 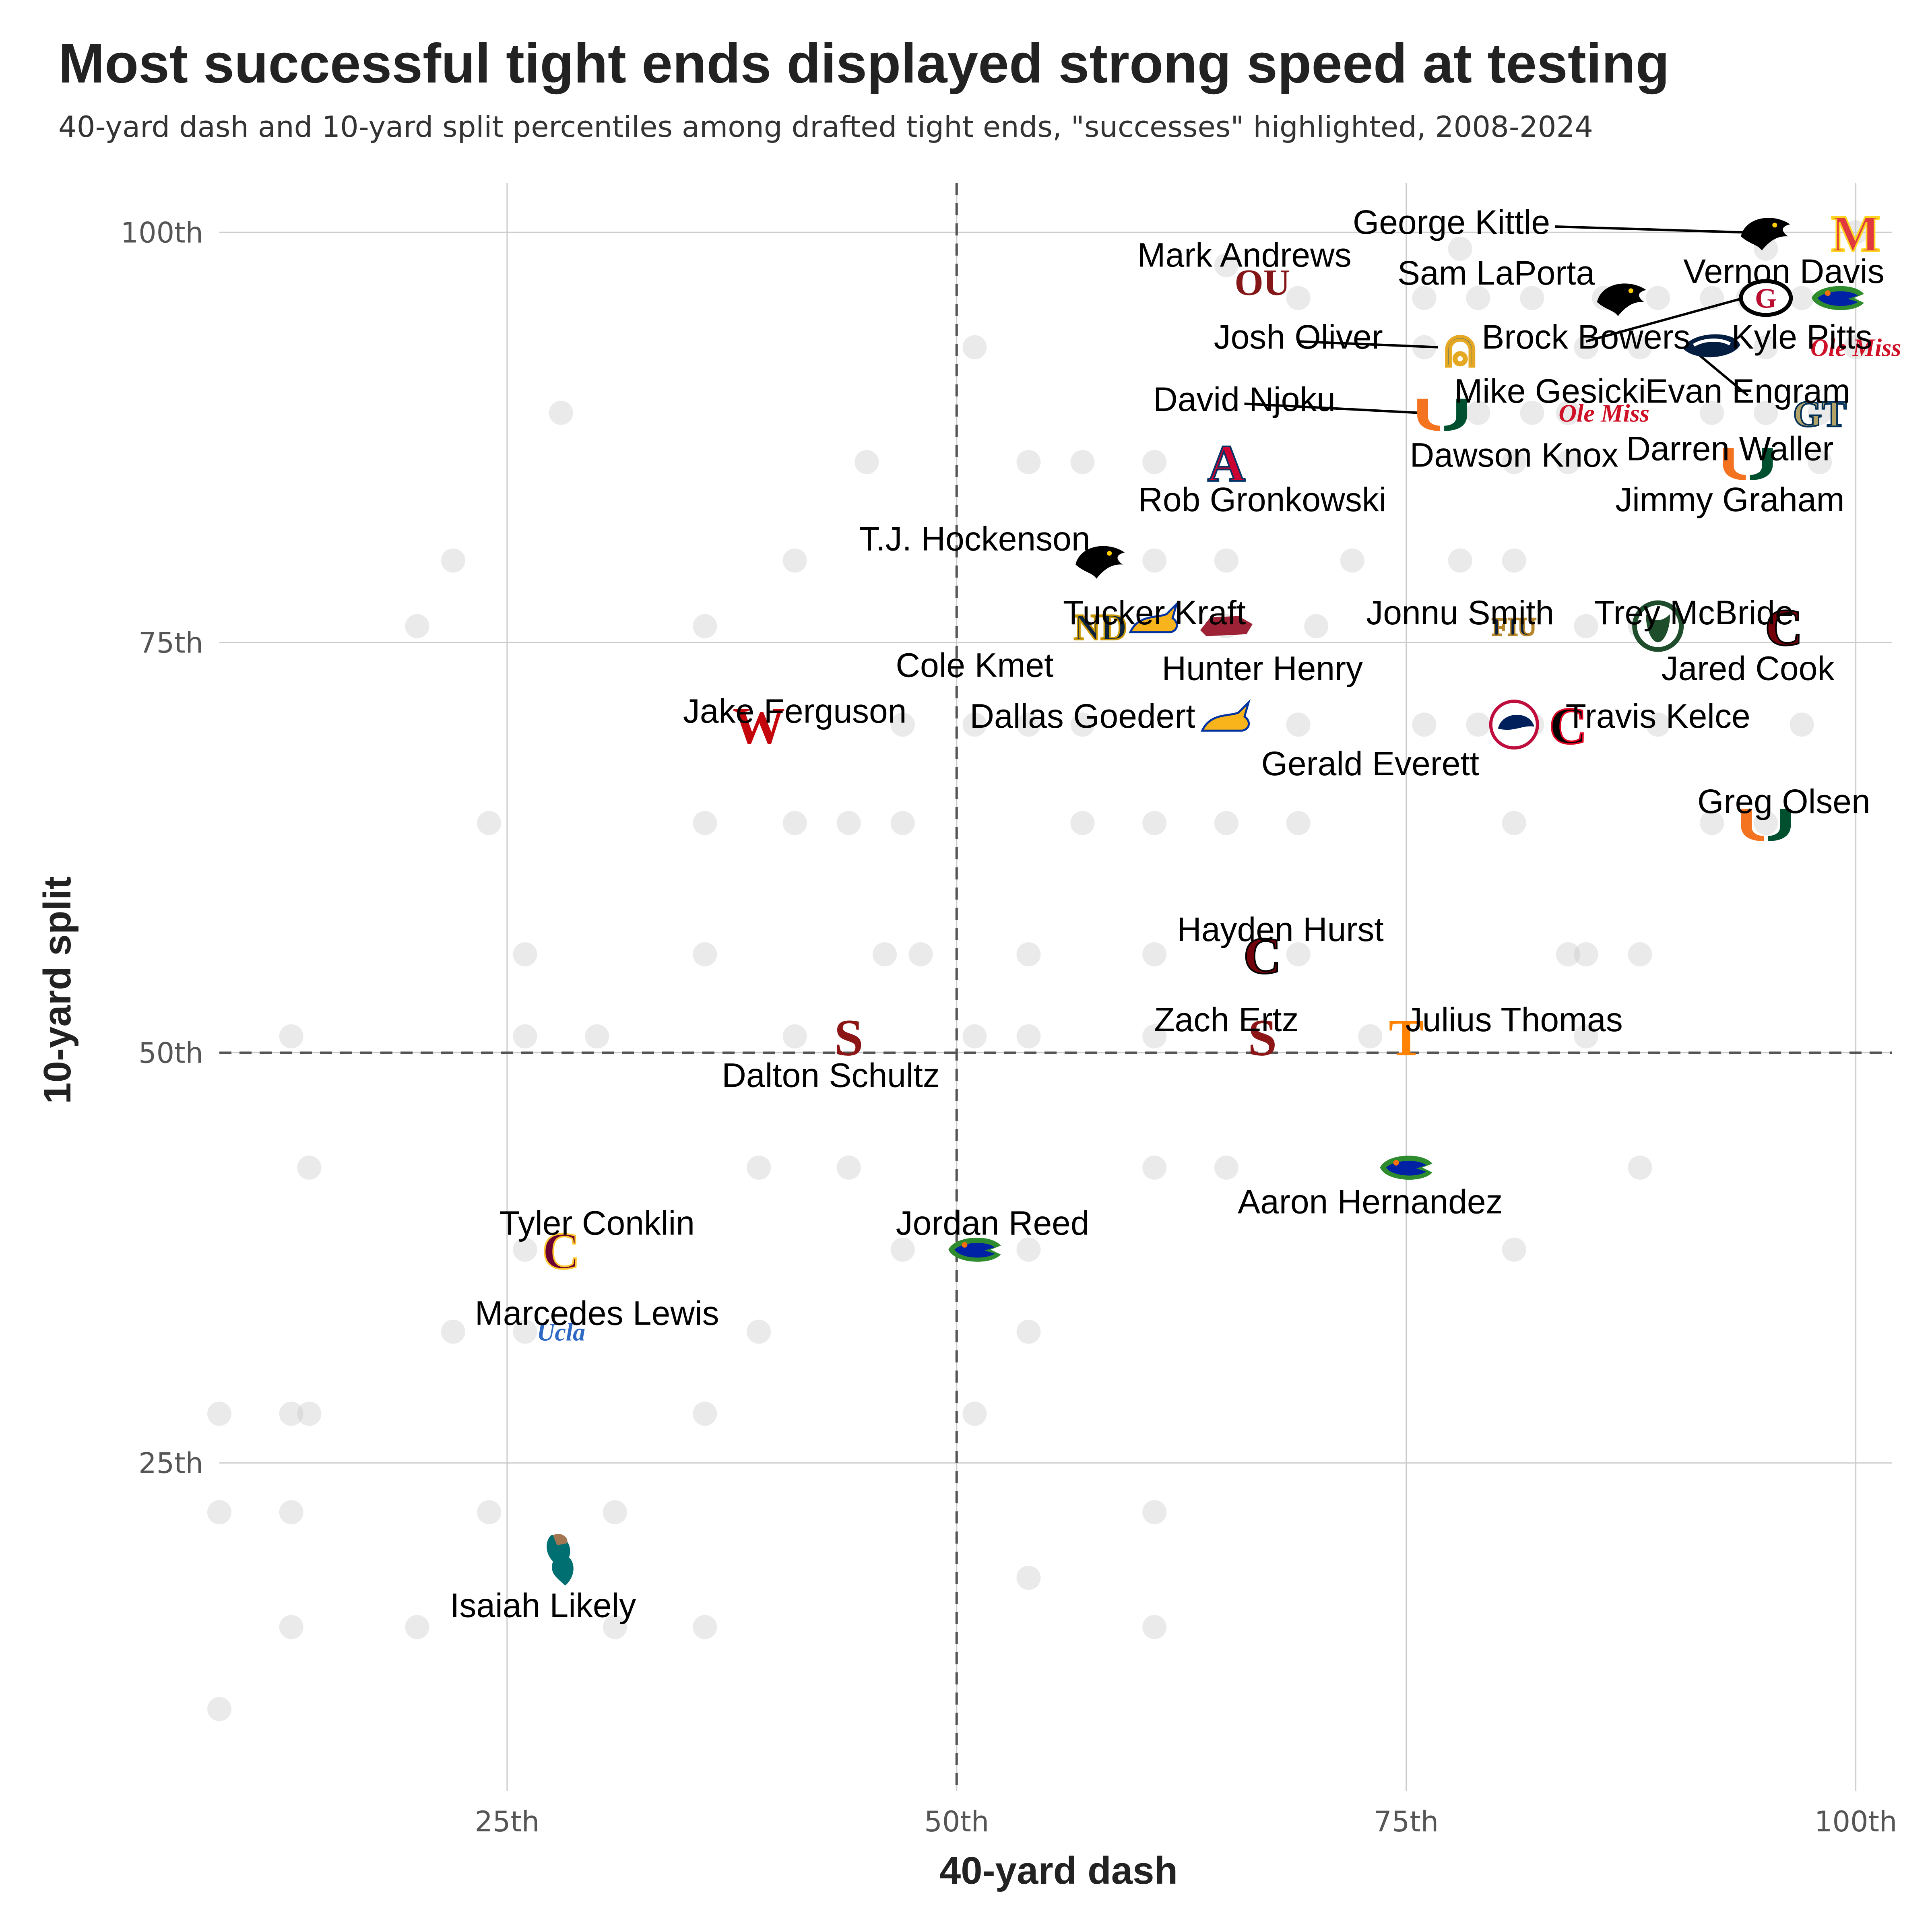 I want to click on team-logo-arkansas, so click(x=1226, y=626).